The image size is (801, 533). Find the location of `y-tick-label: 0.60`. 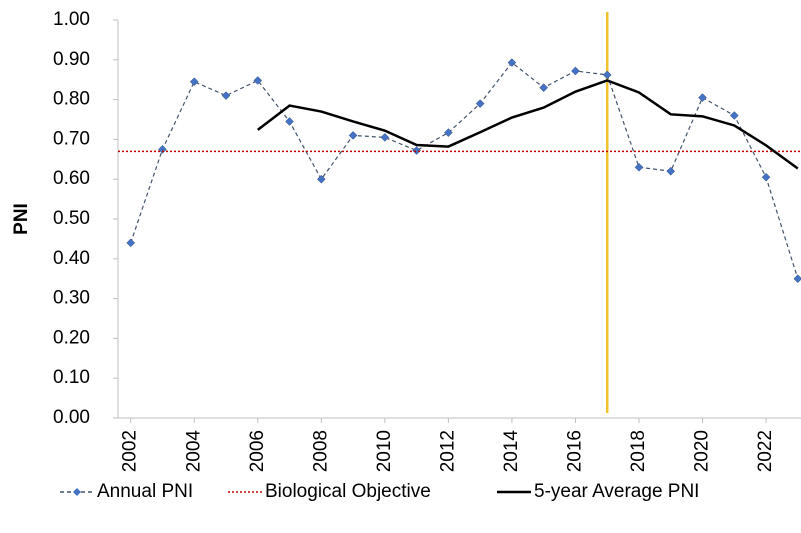

y-tick-label: 0.60 is located at coordinates (71, 178).